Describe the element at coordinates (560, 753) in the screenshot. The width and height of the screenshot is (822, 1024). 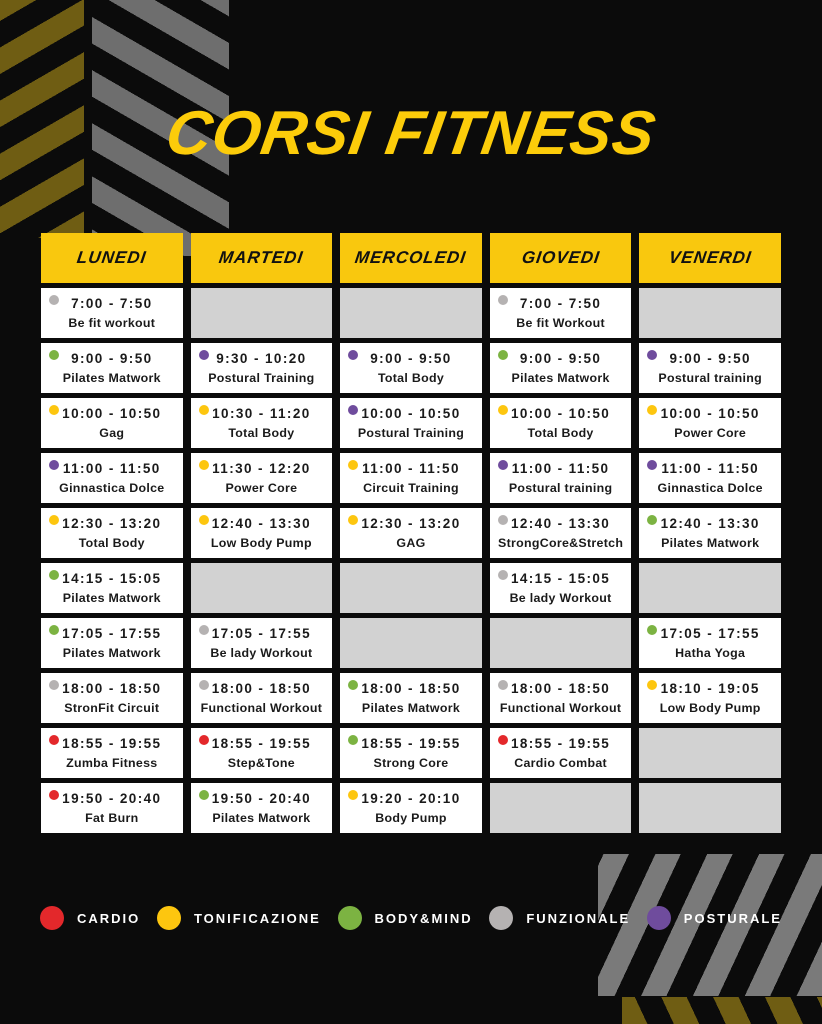
I see `class-slot: 18:55 - 19:55 Cardio Combat` at that location.